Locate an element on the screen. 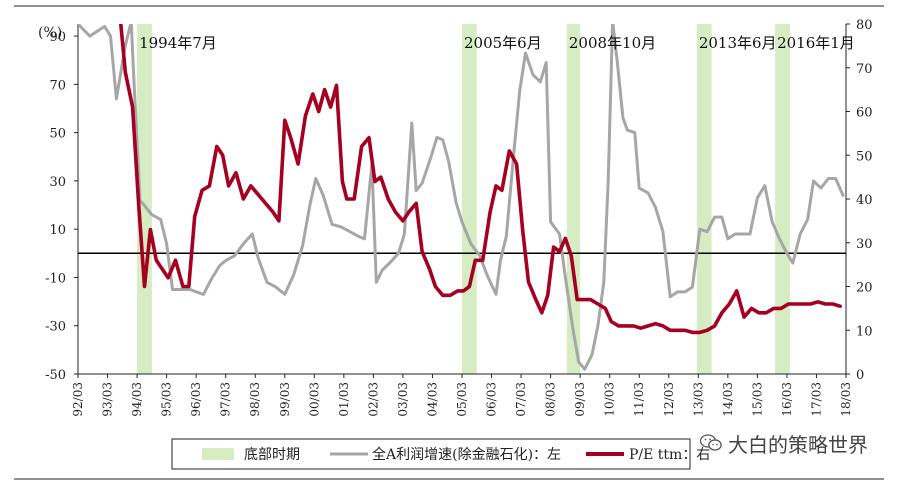 The image size is (900, 484). x-tick-label: 01/03 is located at coordinates (344, 399).